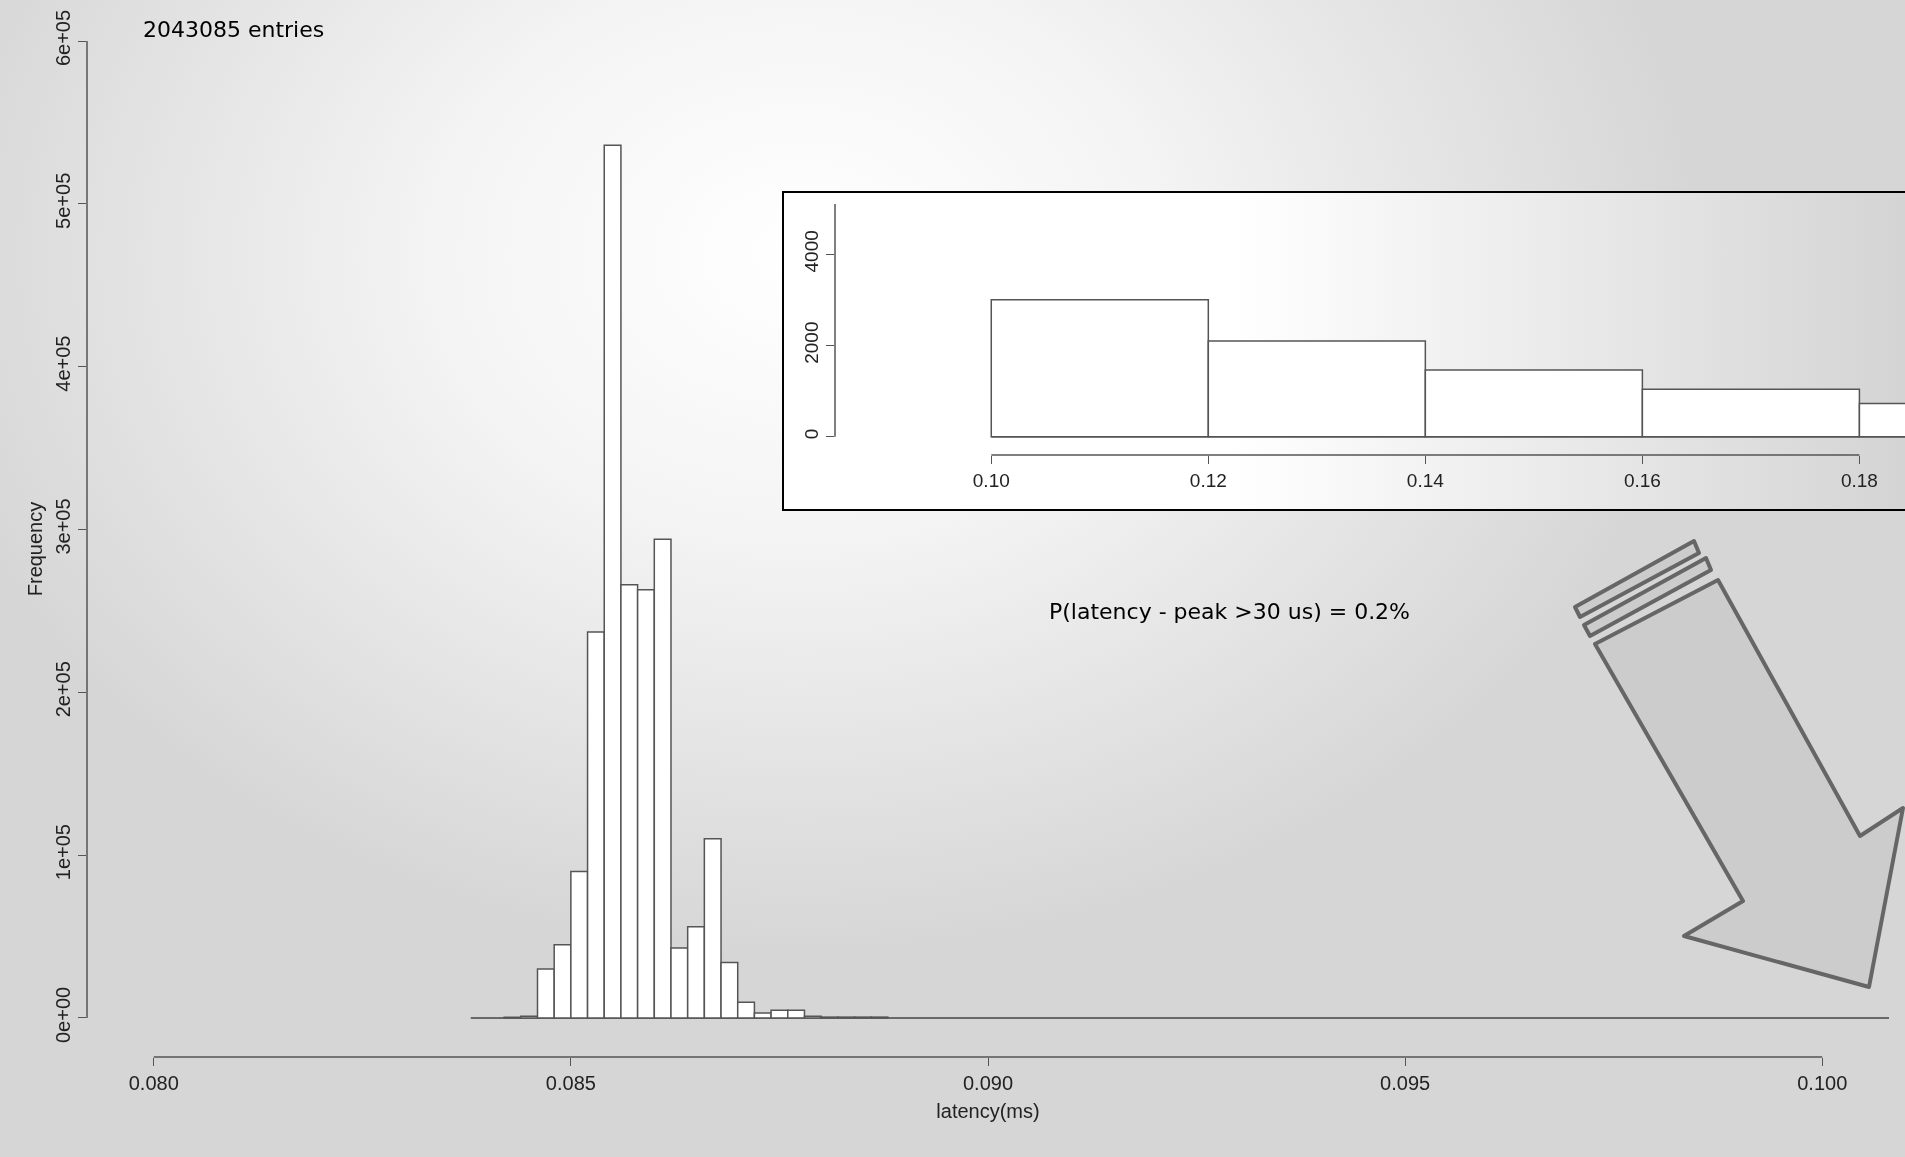 Image resolution: width=1905 pixels, height=1157 pixels. I want to click on y-tick-label: 0, so click(812, 434).